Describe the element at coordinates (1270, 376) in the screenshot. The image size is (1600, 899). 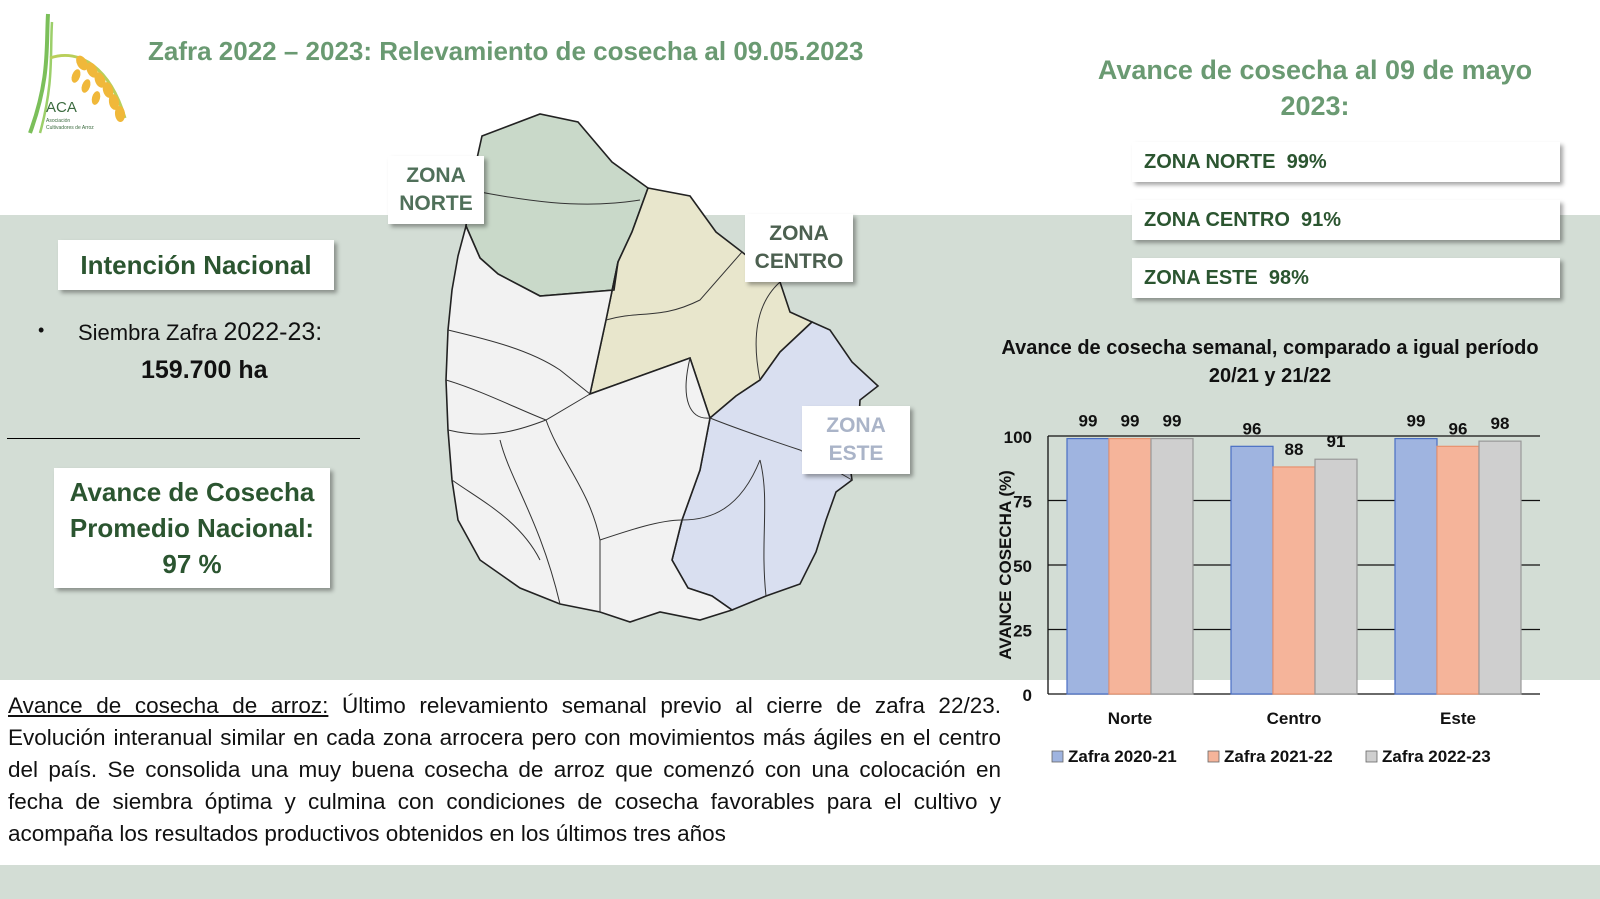
I see `chart-title-line-2: 20/21 y 21/22` at that location.